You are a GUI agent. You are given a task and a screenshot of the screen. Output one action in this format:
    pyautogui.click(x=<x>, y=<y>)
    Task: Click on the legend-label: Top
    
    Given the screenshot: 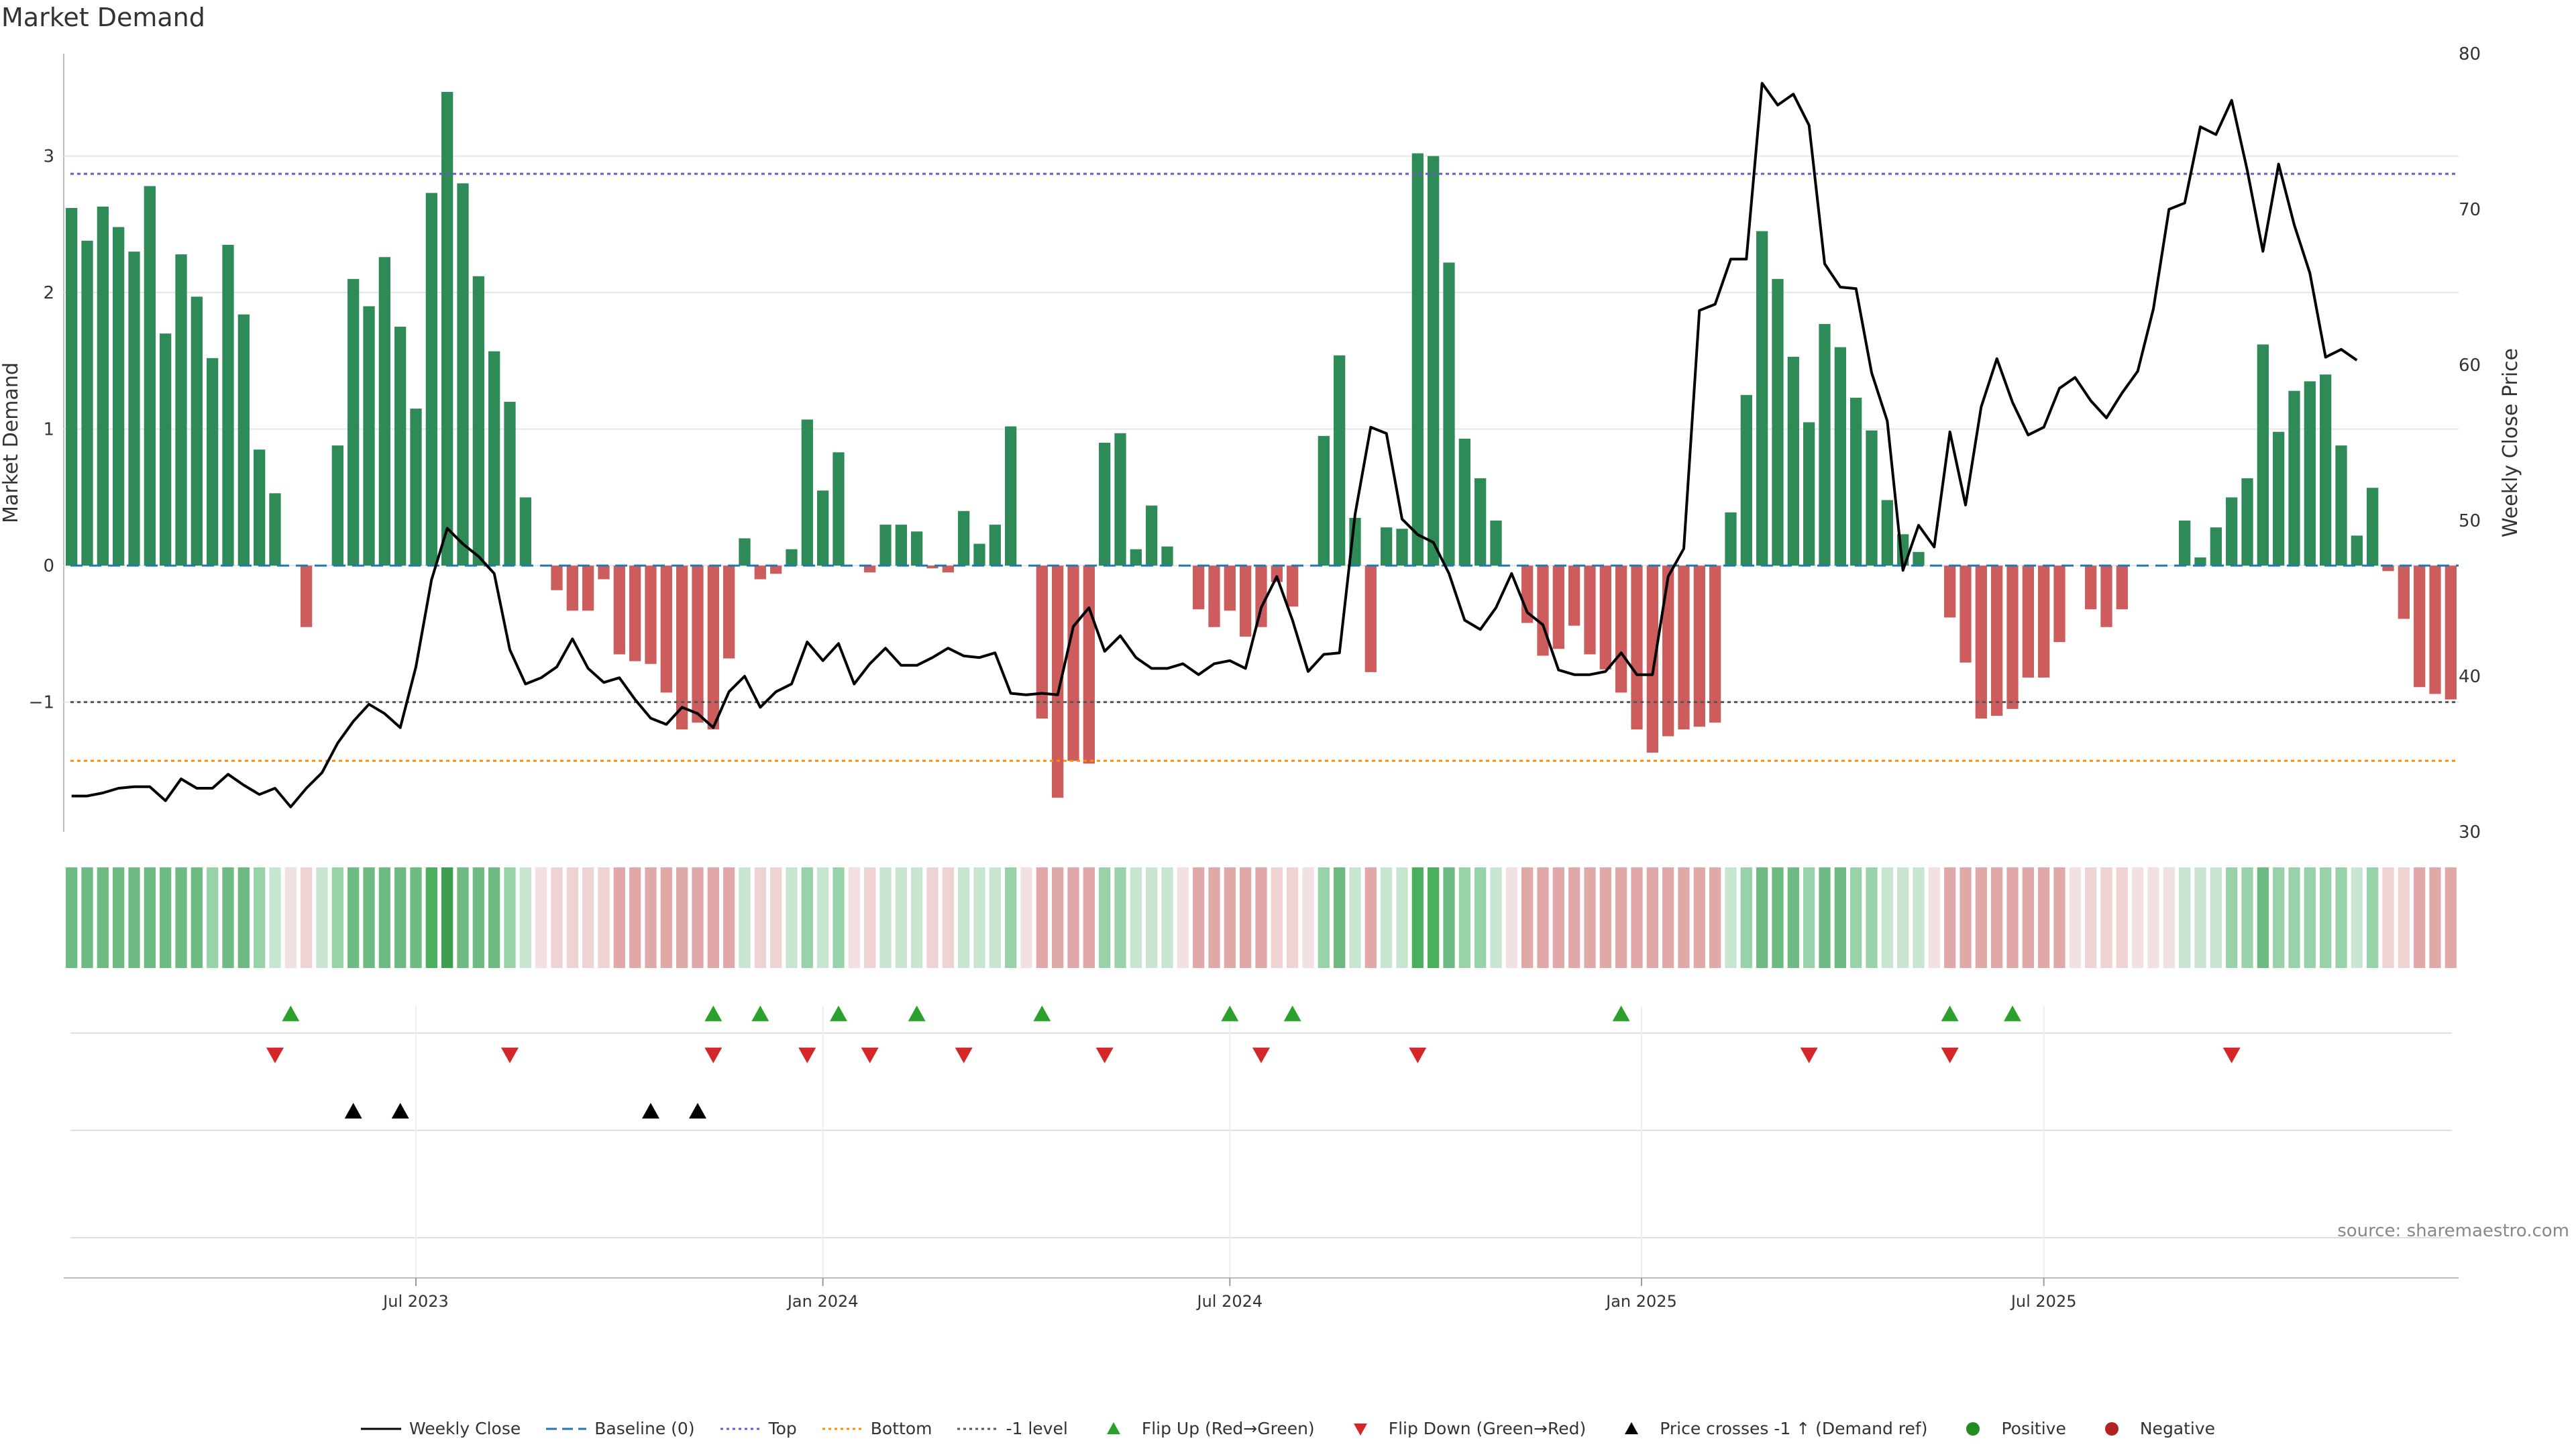 What is the action you would take?
    pyautogui.click(x=782, y=1428)
    